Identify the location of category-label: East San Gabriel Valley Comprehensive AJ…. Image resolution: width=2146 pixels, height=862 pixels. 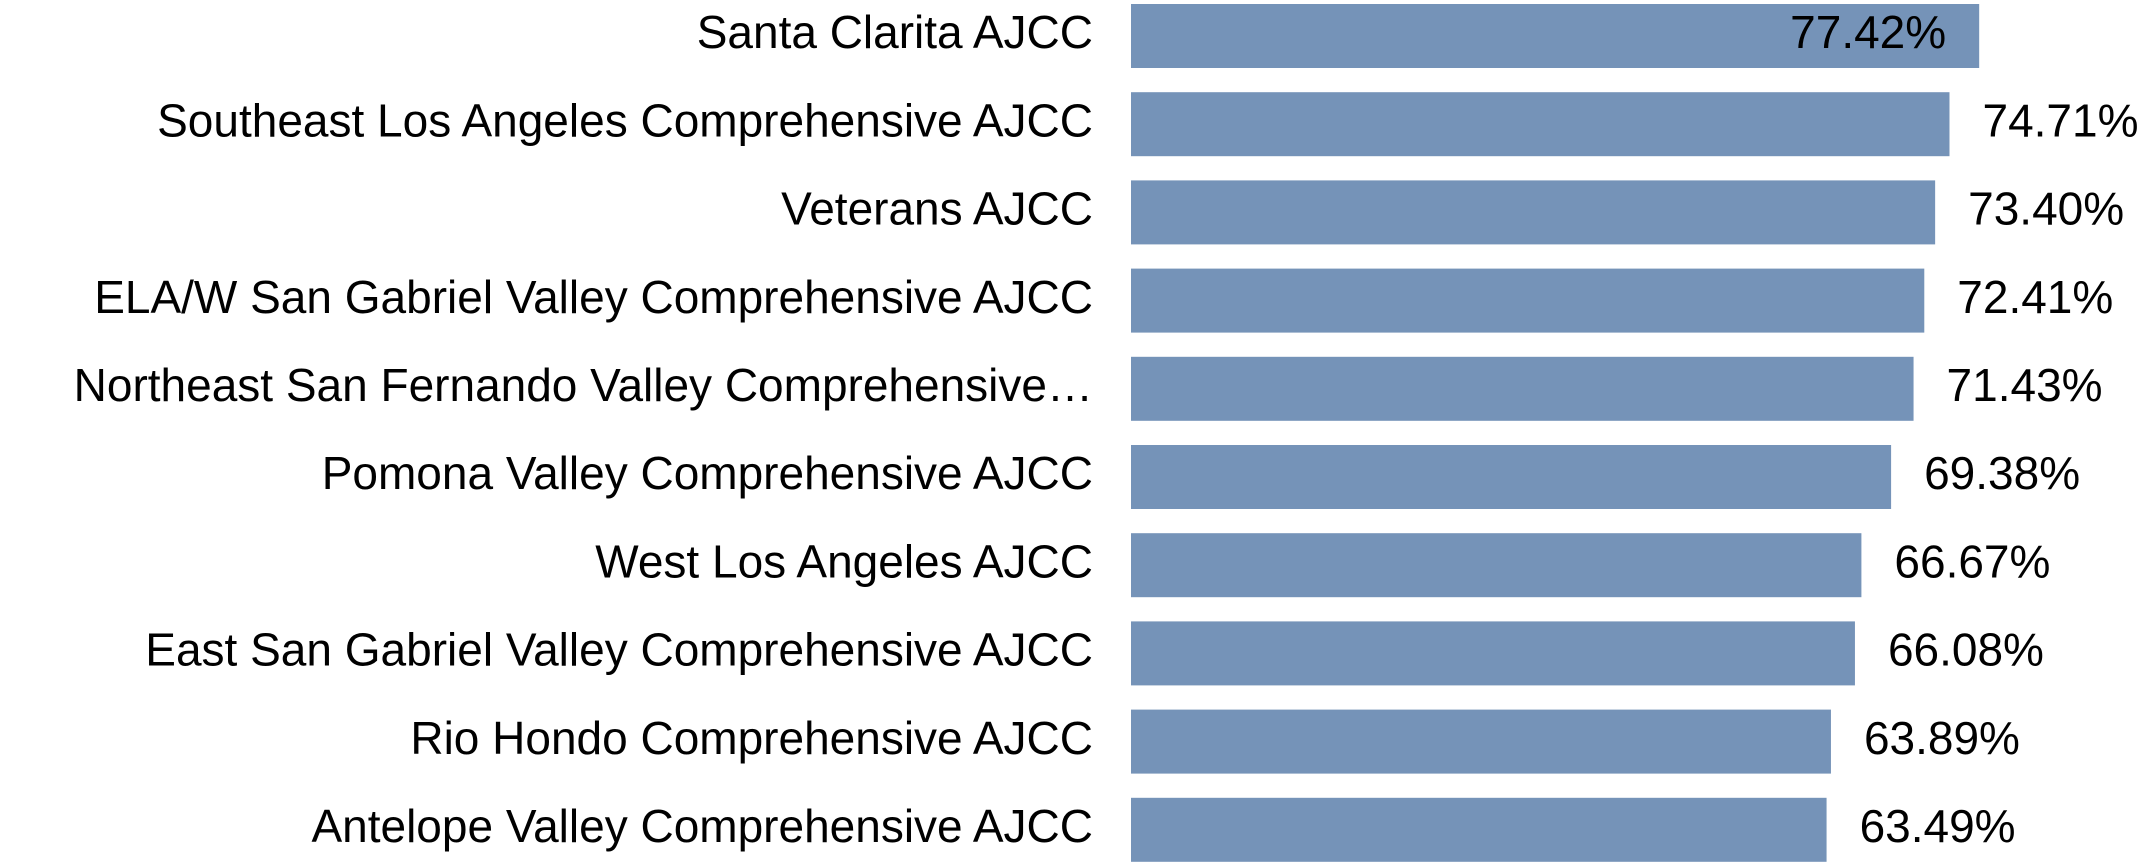
(619, 650).